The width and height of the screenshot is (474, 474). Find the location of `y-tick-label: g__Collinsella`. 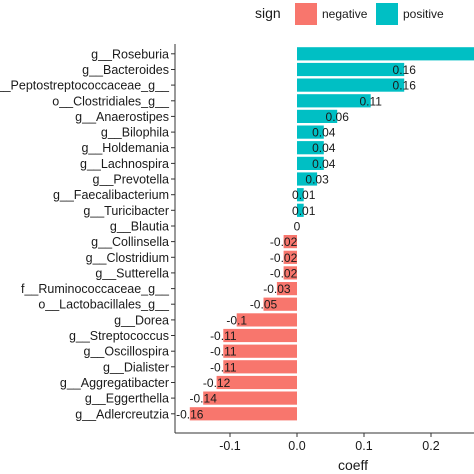

y-tick-label: g__Collinsella is located at coordinates (130, 242).